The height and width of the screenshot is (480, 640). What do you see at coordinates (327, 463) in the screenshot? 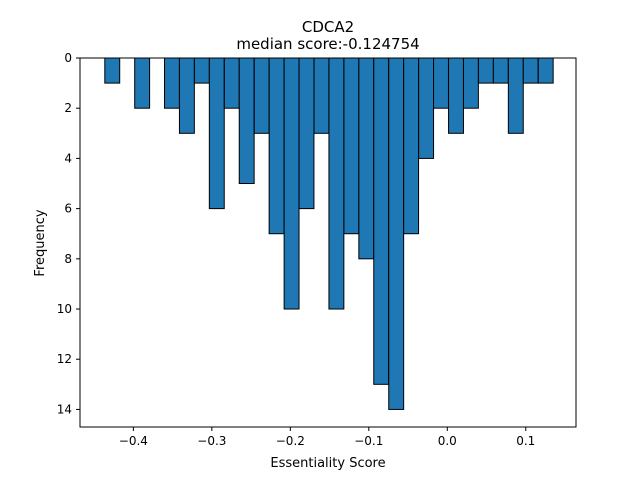
I see `x-axis-label: Essentiality Score` at bounding box center [327, 463].